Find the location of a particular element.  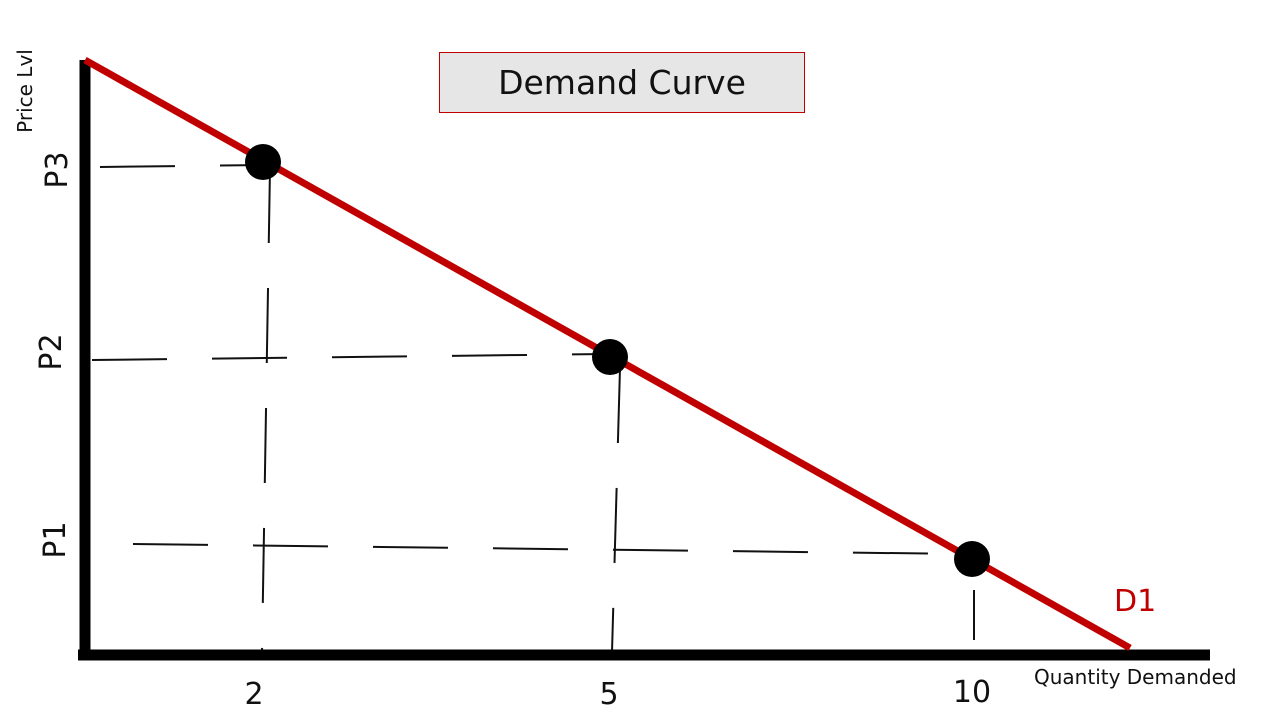

x-tick-5: 5 is located at coordinates (608, 694).